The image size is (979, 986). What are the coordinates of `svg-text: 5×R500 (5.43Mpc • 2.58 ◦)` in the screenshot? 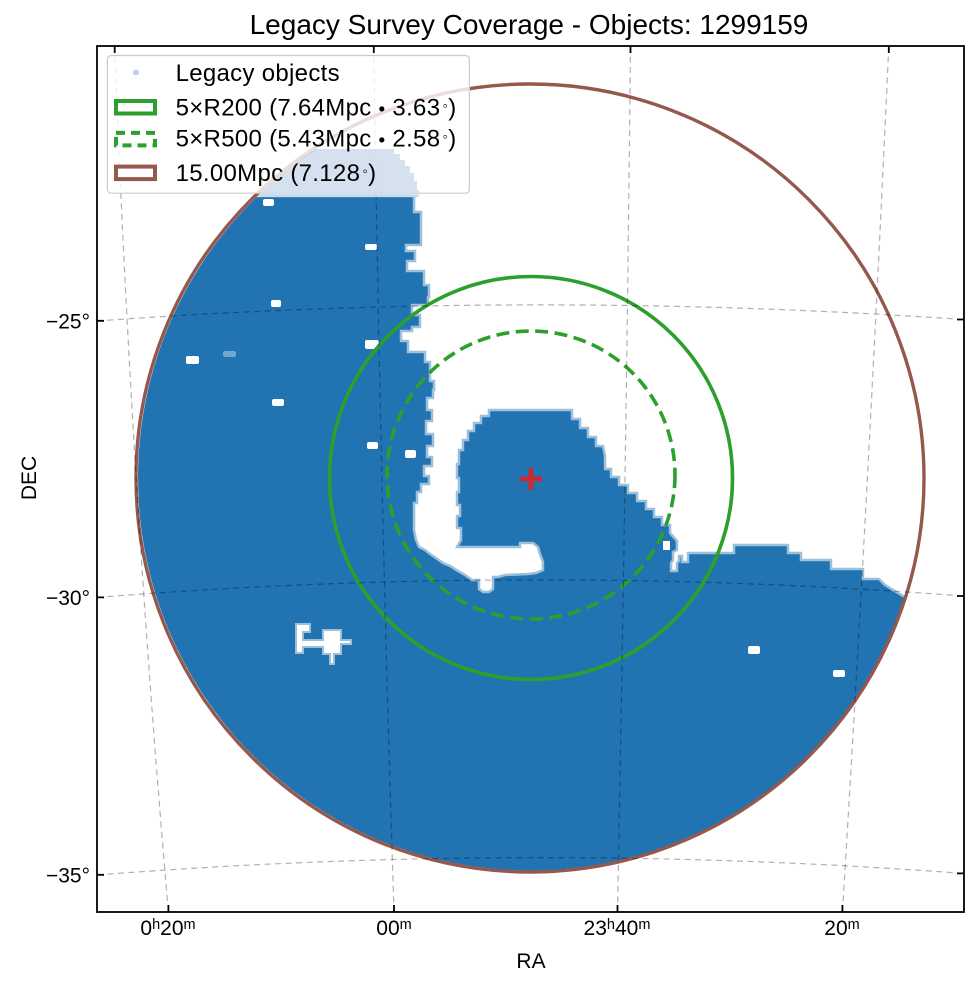 It's located at (316, 139).